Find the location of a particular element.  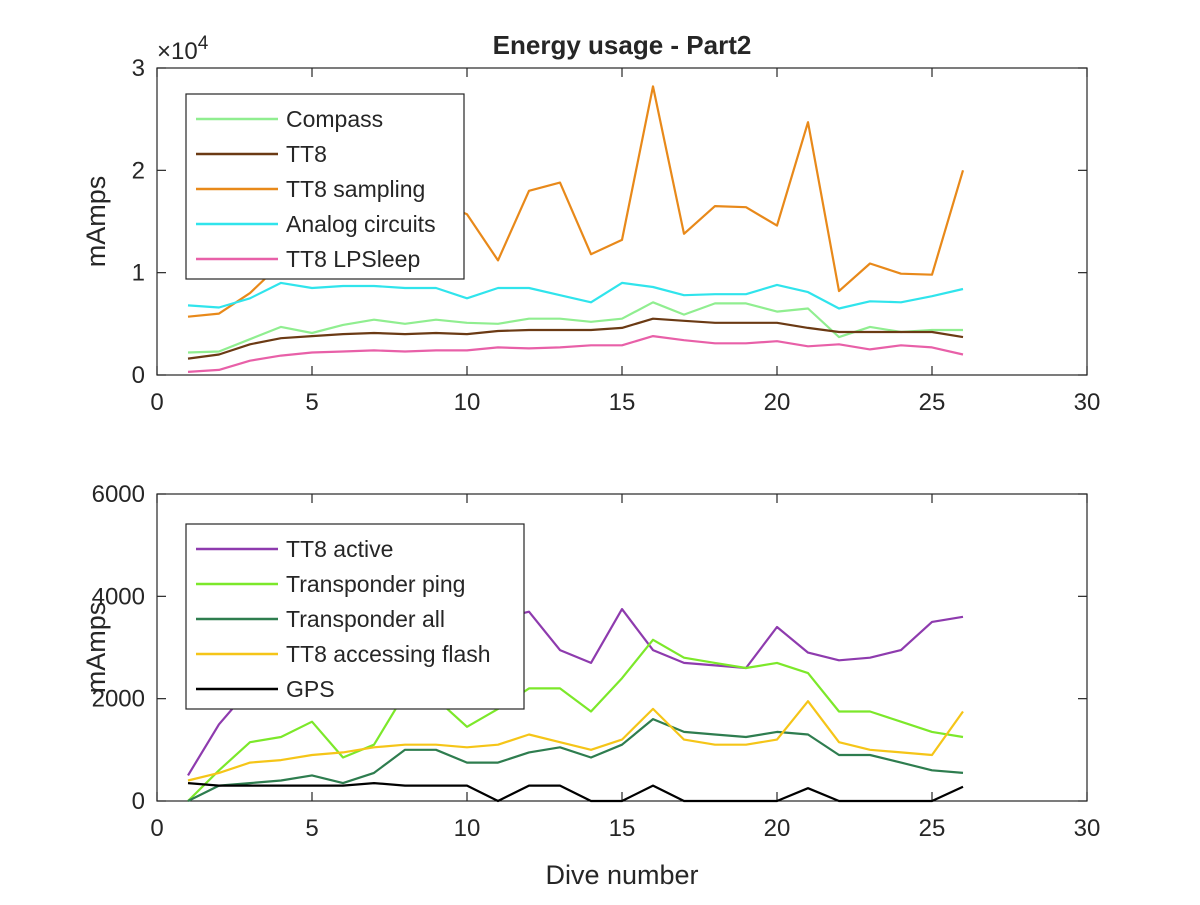

legend-label: Analog circuits is located at coordinates (361, 224).